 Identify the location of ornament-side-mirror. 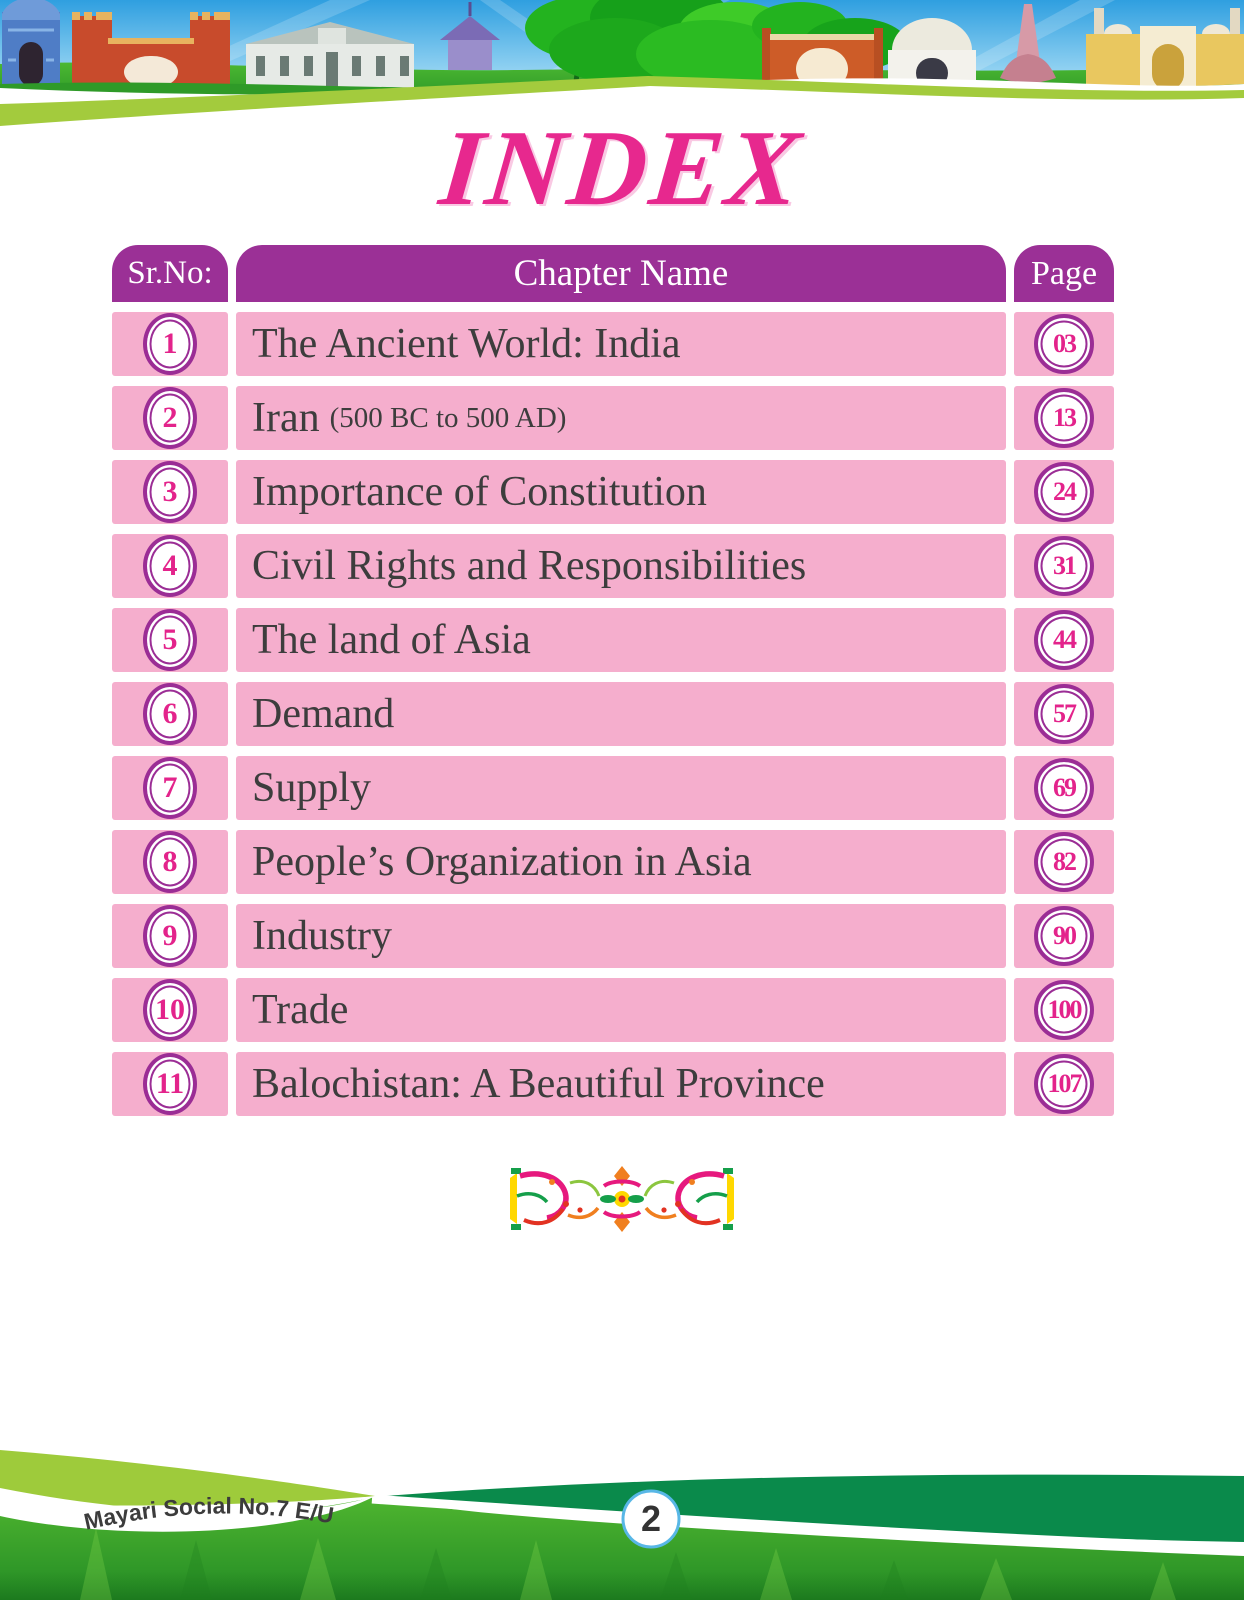
(688, 1199).